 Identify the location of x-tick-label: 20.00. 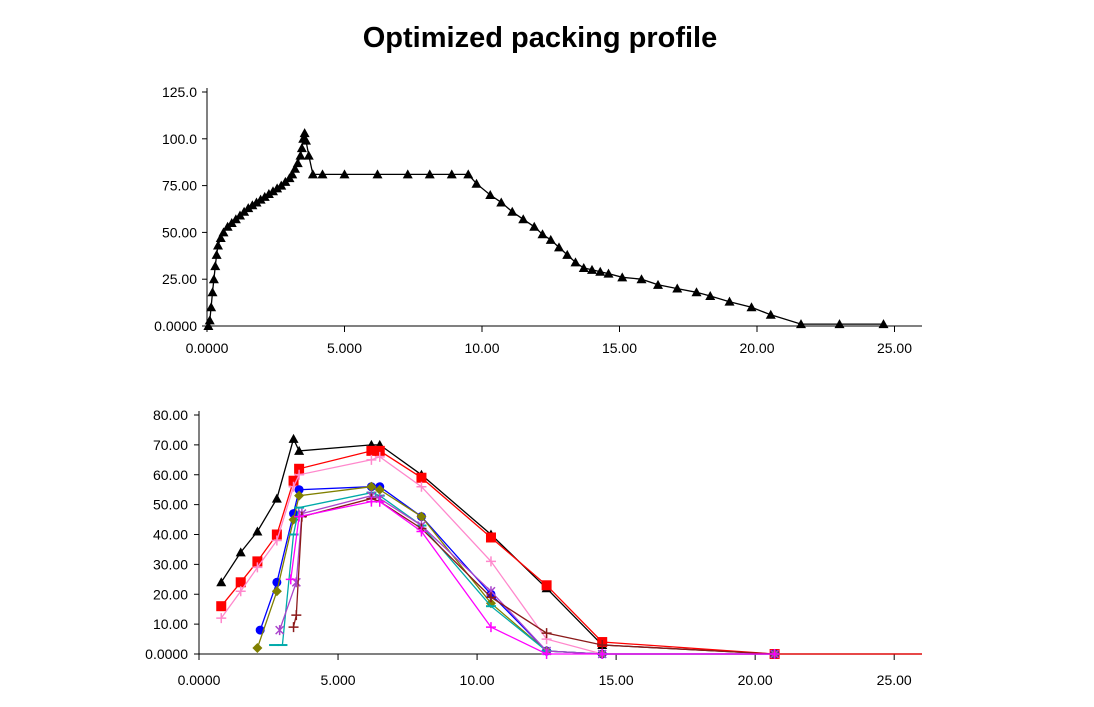
(756, 348).